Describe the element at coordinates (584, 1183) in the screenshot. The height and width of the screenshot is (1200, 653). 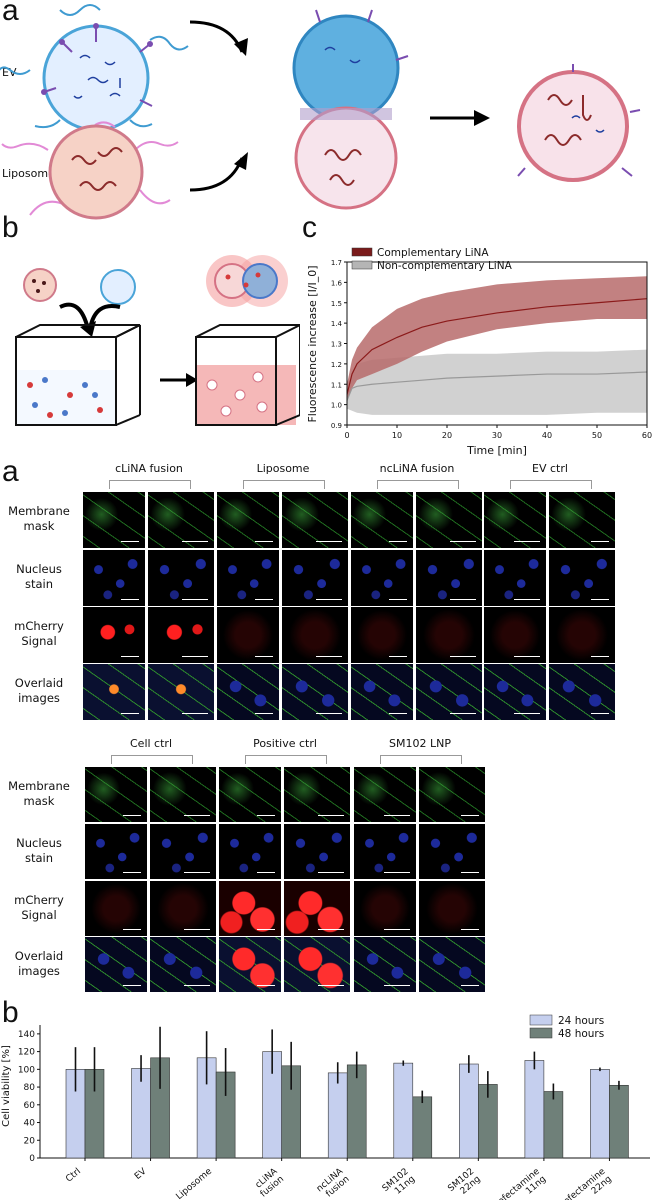
I see `category-label: lipofectamine22ng` at that location.